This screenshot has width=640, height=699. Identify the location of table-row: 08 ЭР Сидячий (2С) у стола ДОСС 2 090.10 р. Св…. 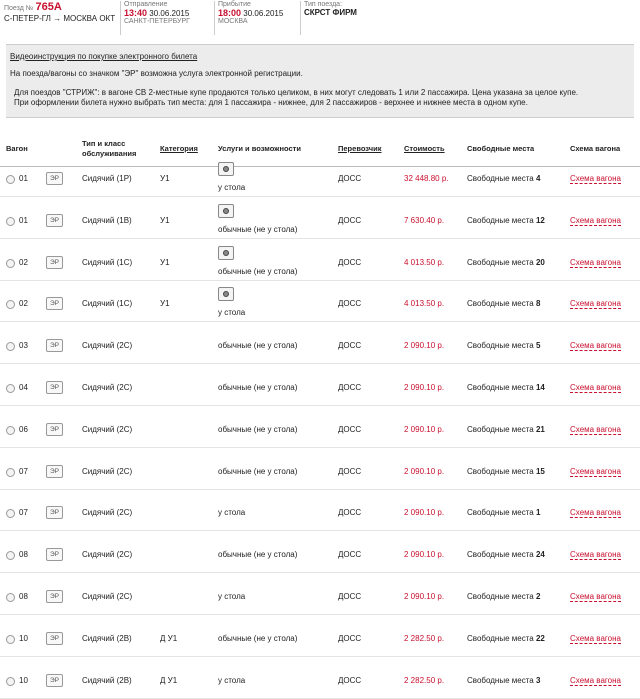
(320, 593).